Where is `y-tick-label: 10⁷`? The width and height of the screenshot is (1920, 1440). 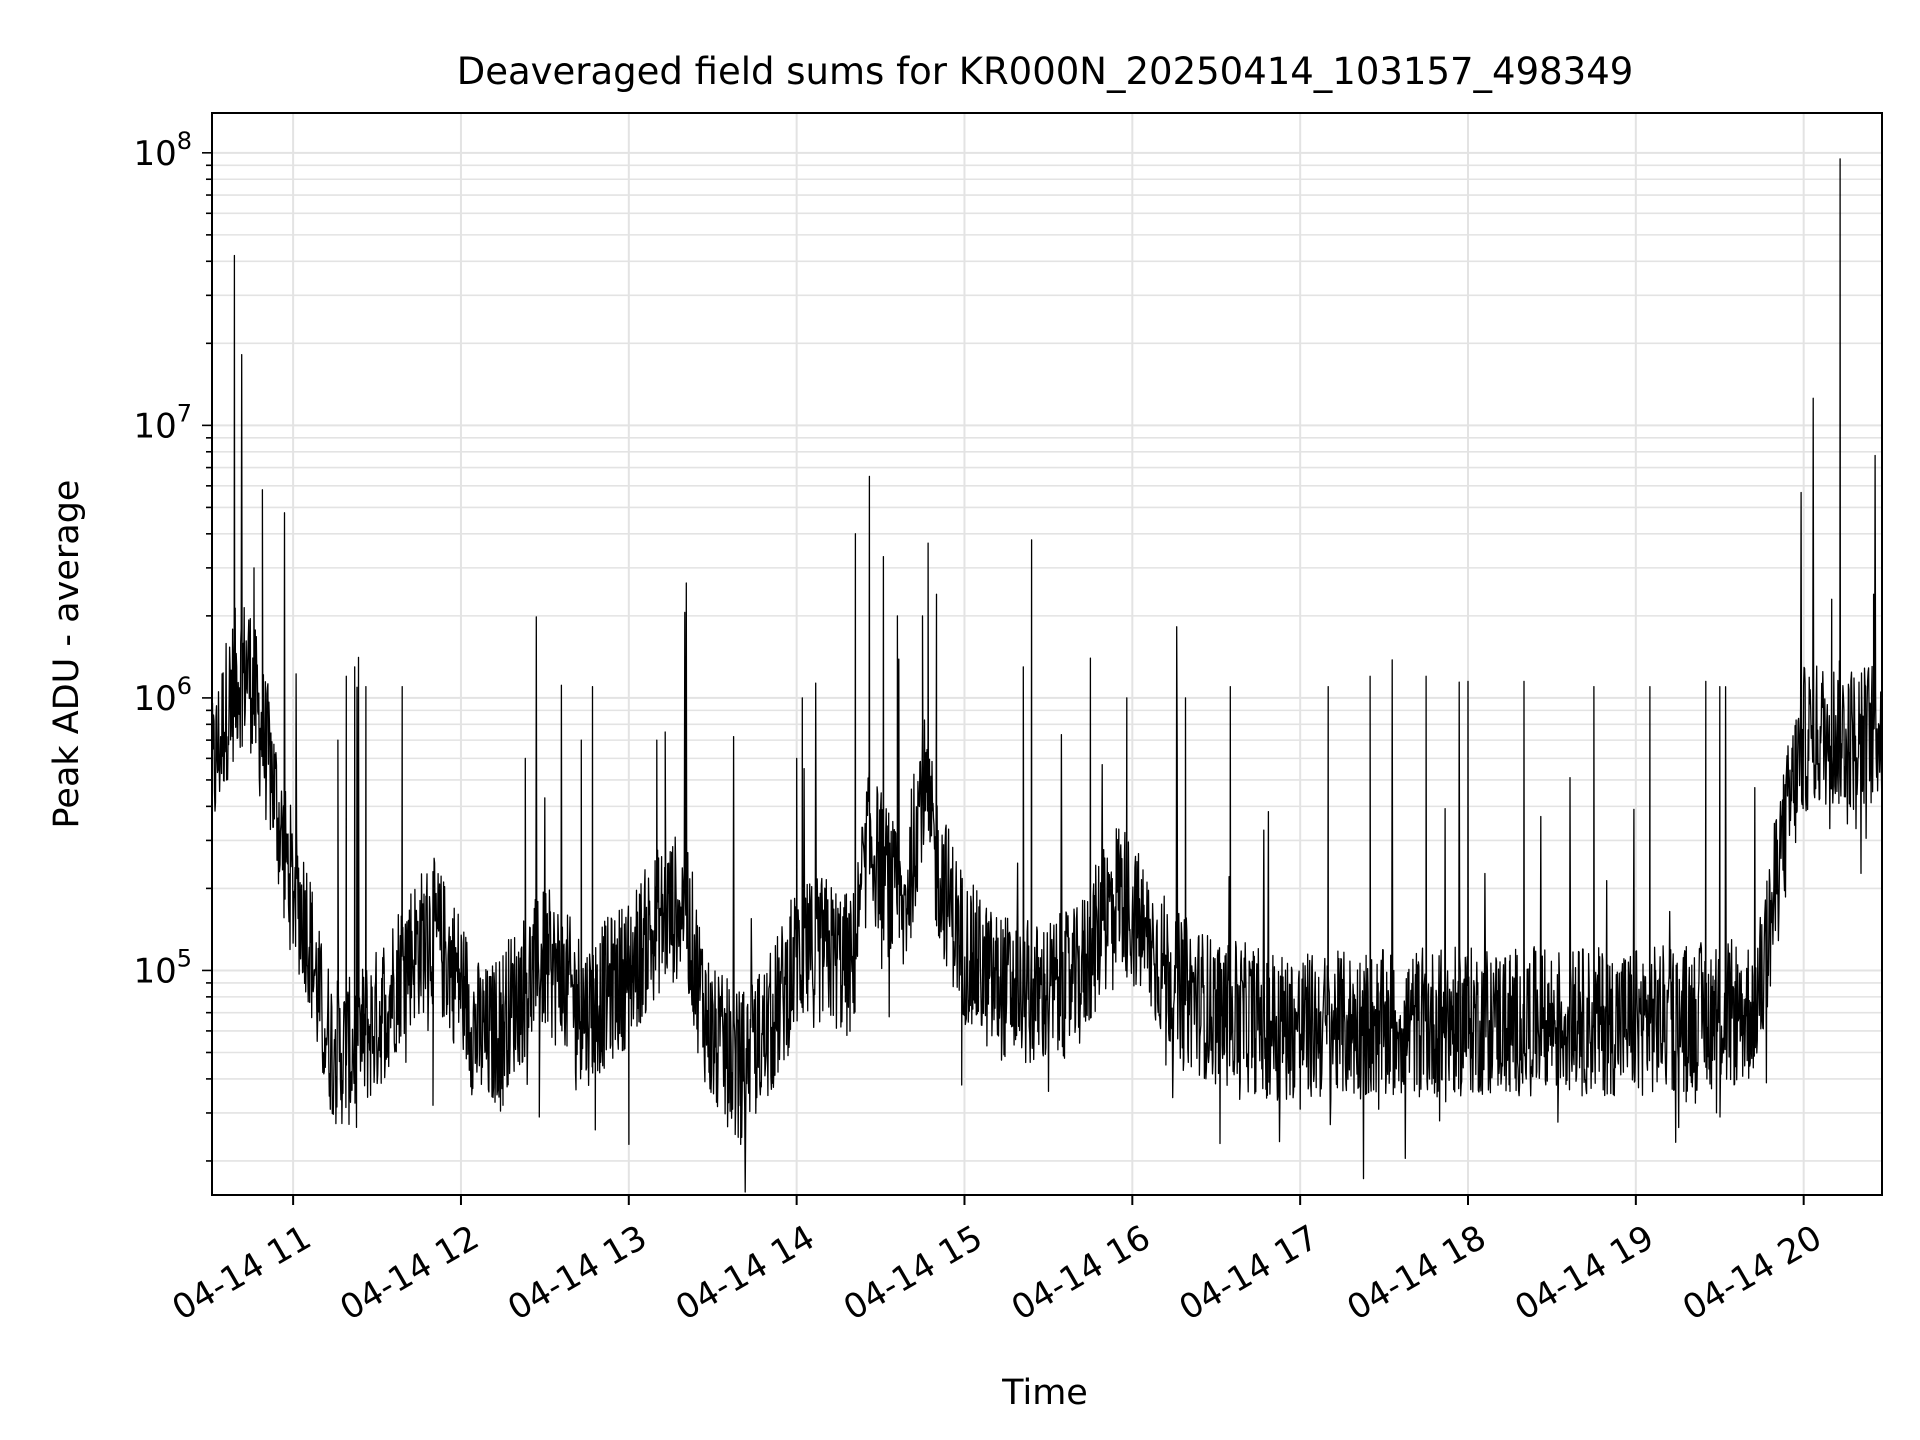
y-tick-label: 10⁷ is located at coordinates (162, 422).